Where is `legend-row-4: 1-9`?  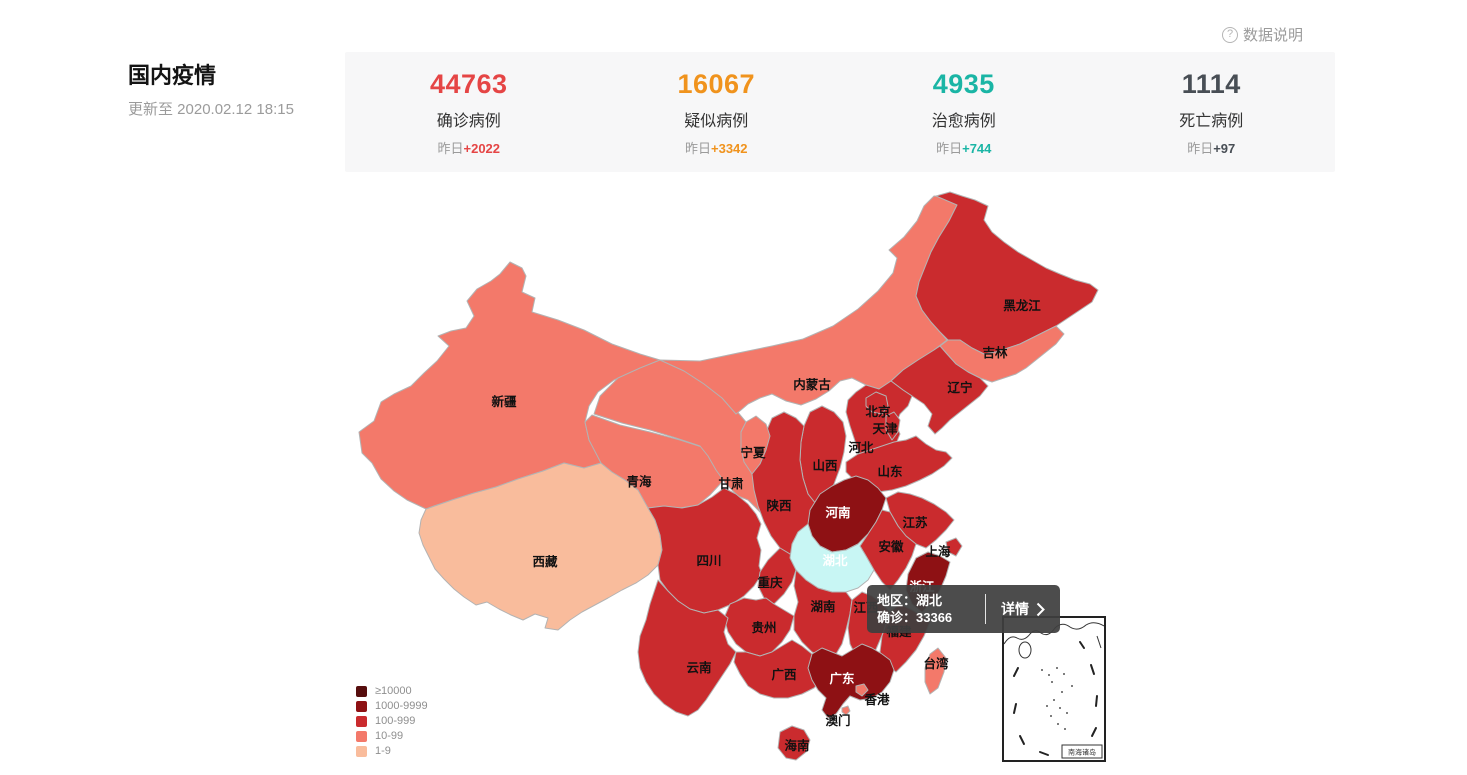 legend-row-4: 1-9 is located at coordinates (392, 751).